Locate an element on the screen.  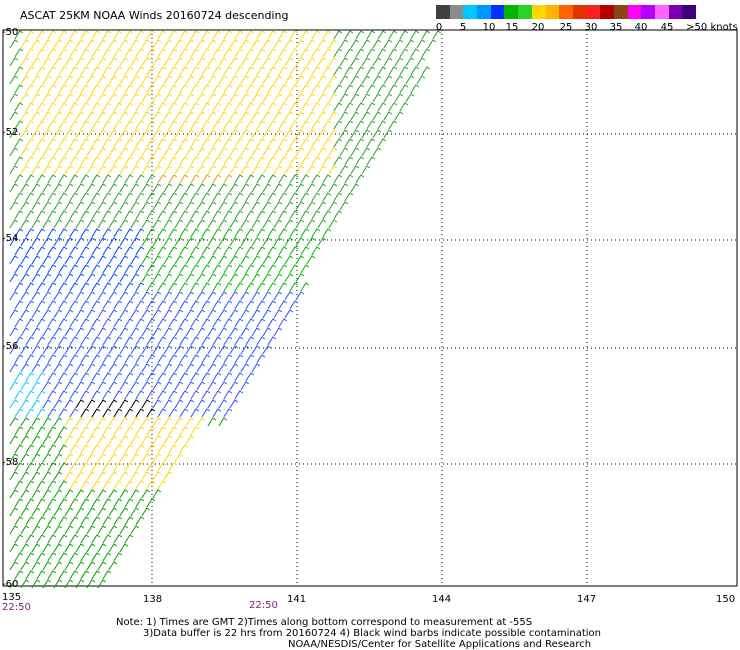
colorbar-tick-label: 30 is located at coordinates (591, 27).